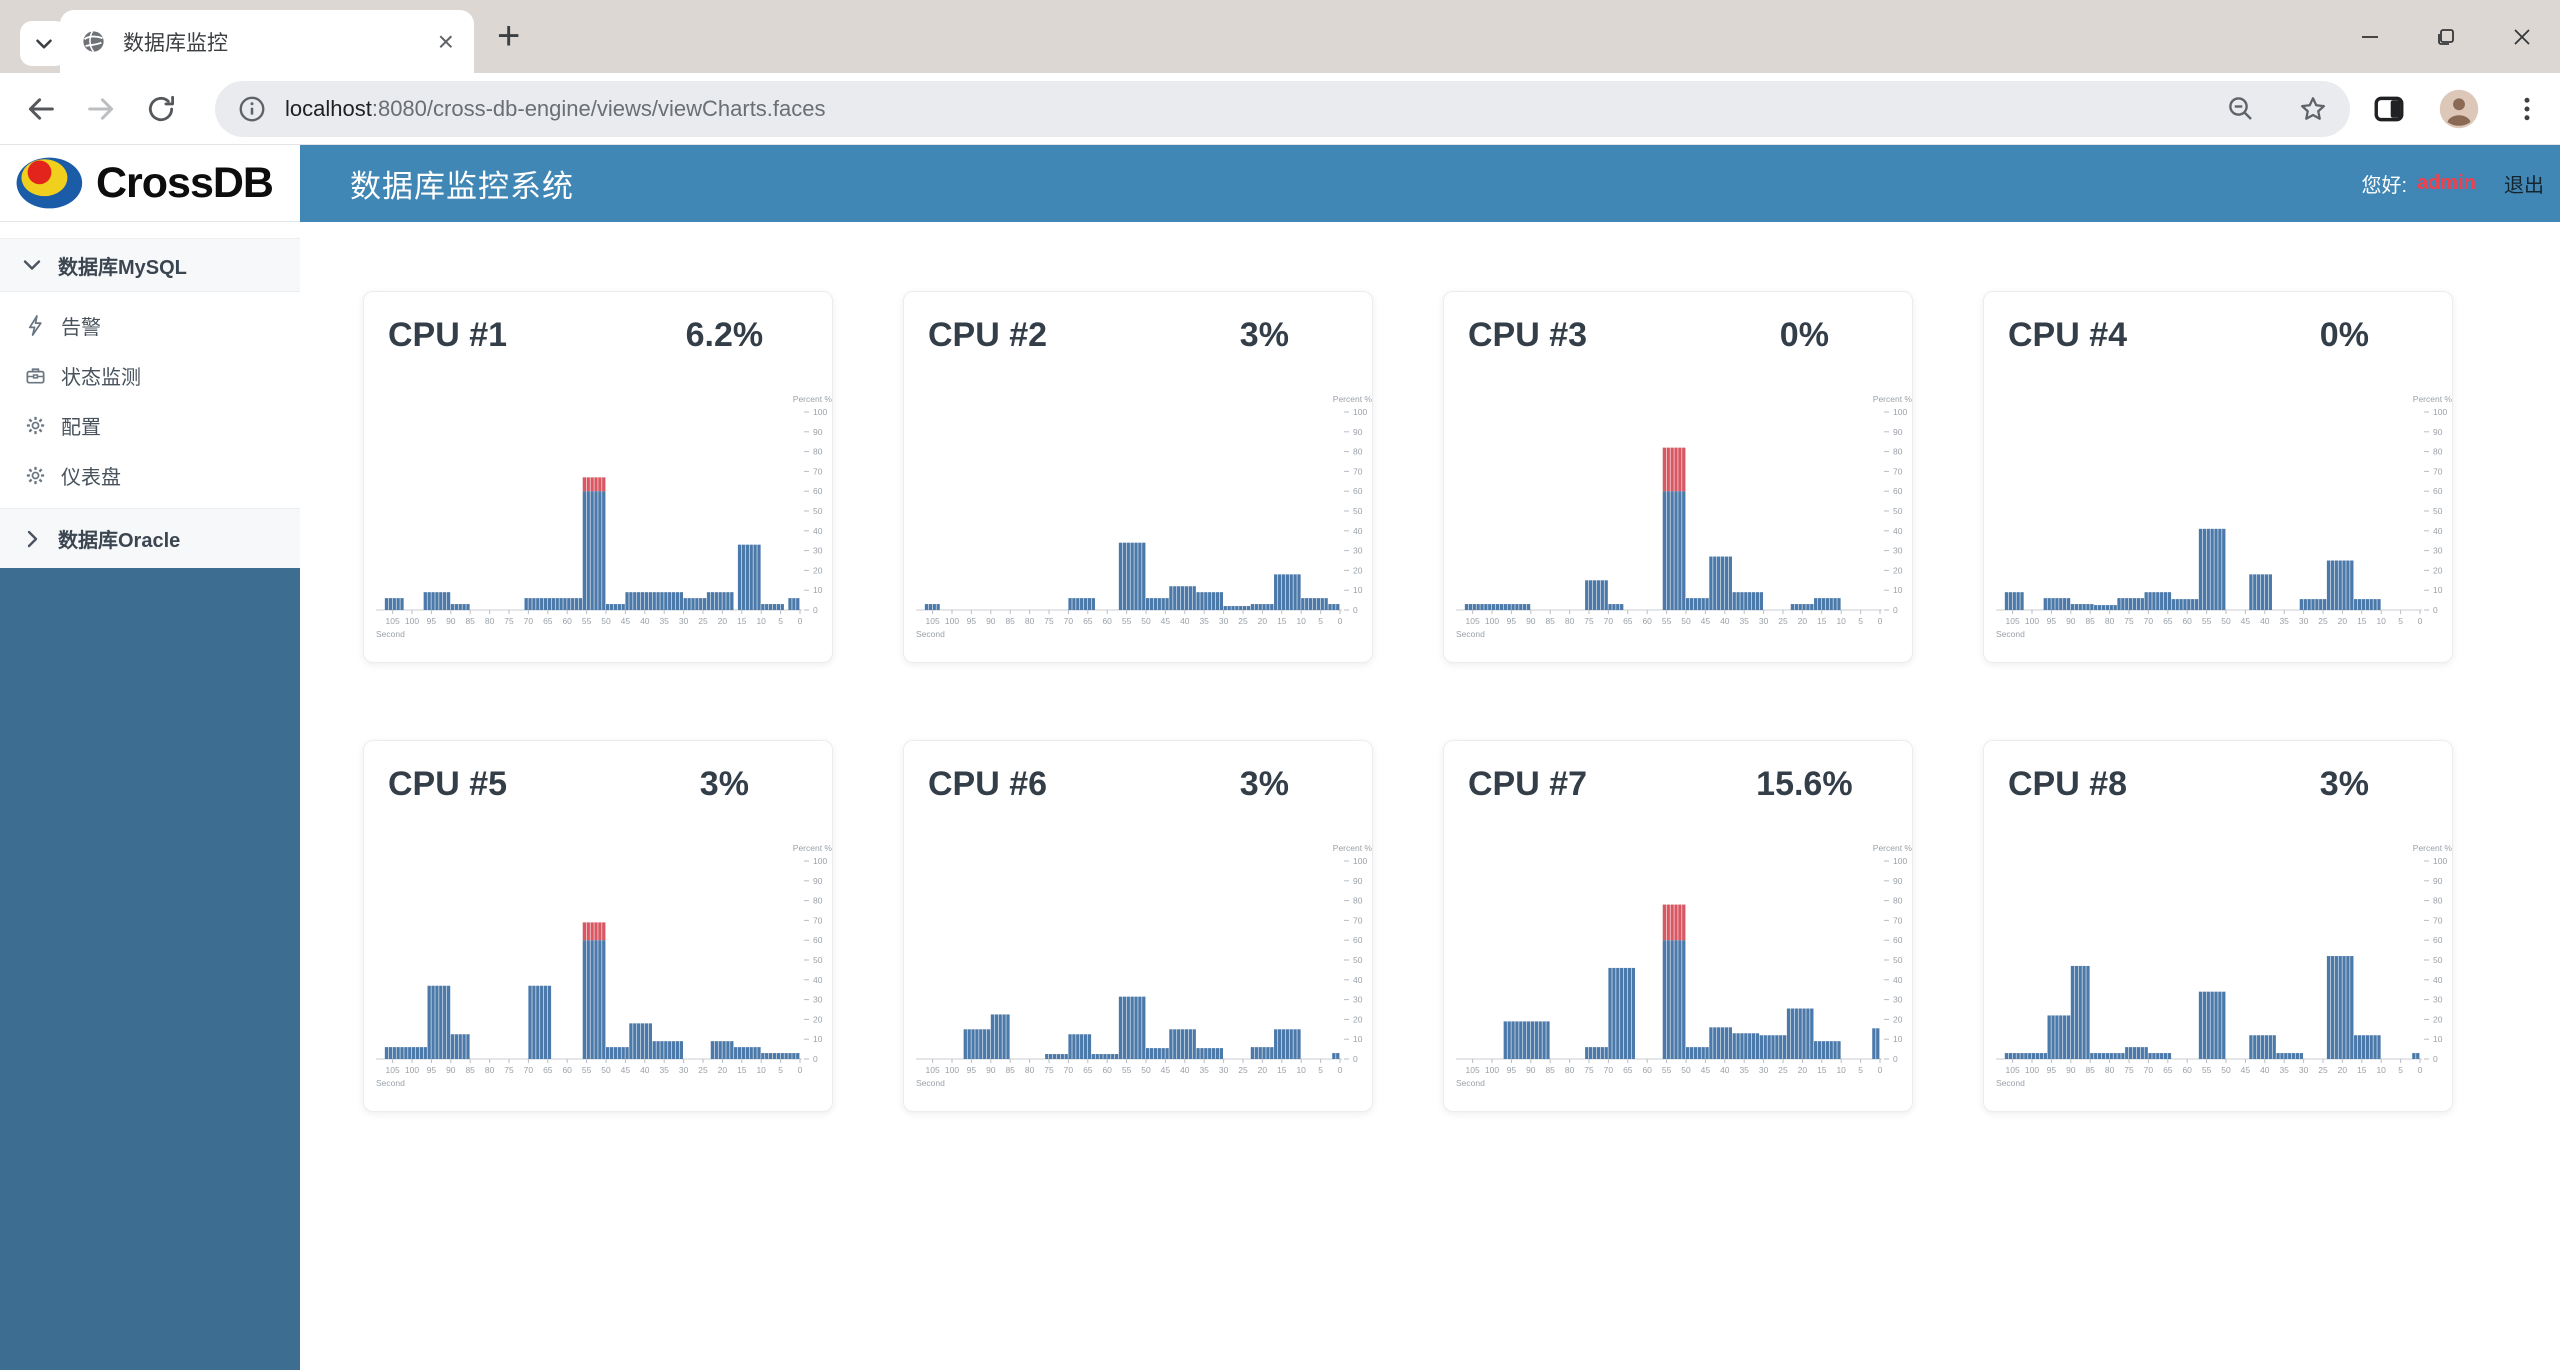 Image resolution: width=2560 pixels, height=1370 pixels. Describe the element at coordinates (724, 784) in the screenshot. I see `cpu-usage-value: 3%` at that location.